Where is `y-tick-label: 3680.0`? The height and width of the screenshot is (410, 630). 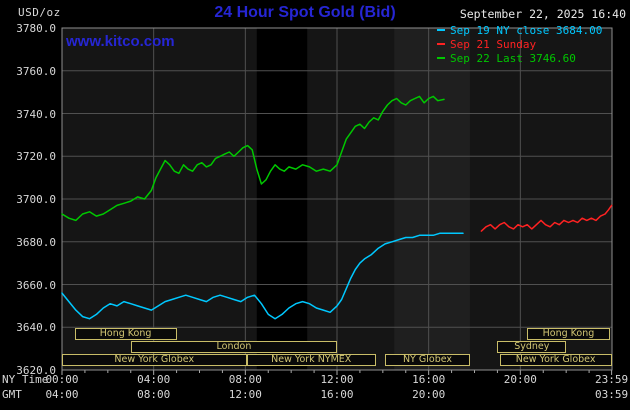 y-tick-label: 3680.0 is located at coordinates (36, 242).